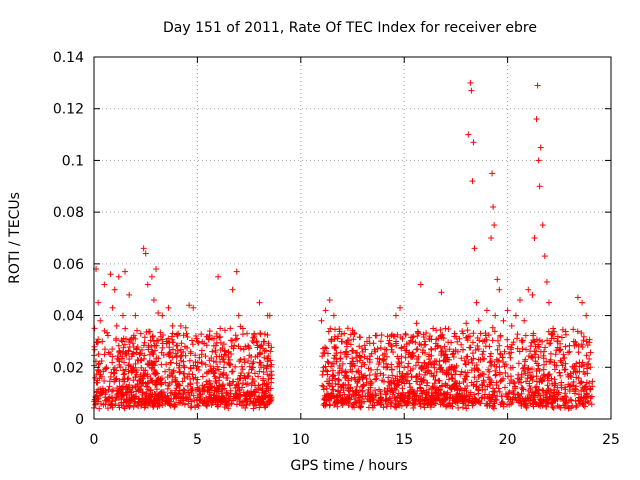 The height and width of the screenshot is (480, 640). Describe the element at coordinates (611, 440) in the screenshot. I see `x-tick-label: 25` at that location.